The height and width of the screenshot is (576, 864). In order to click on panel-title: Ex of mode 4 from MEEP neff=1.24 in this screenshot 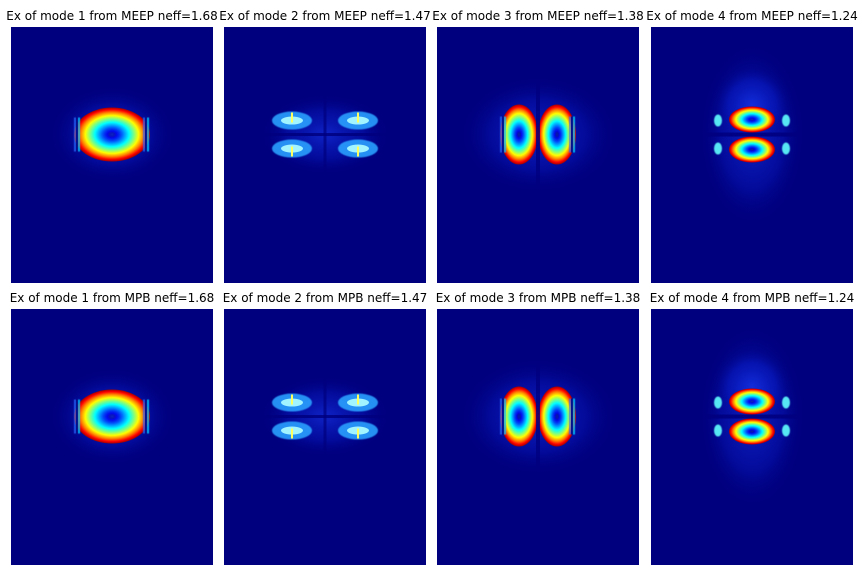, I will do `click(752, 16)`.